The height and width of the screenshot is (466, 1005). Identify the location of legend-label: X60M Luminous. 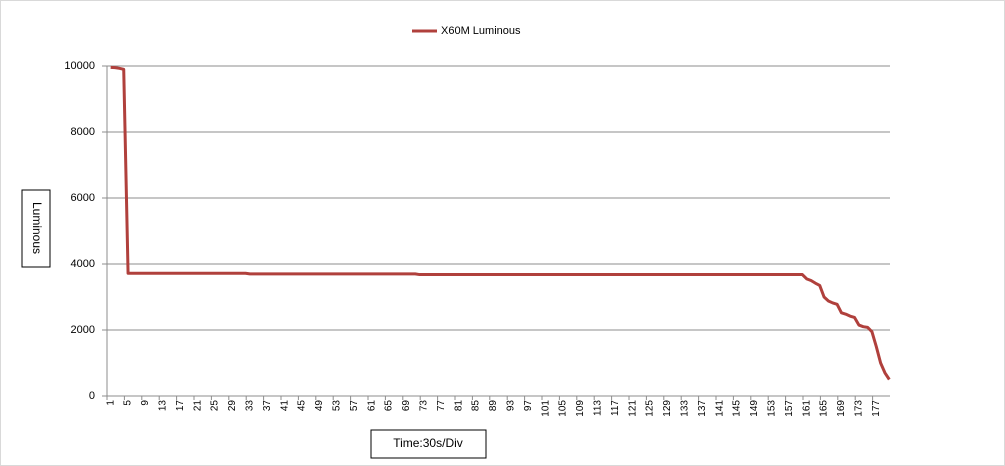
(481, 31).